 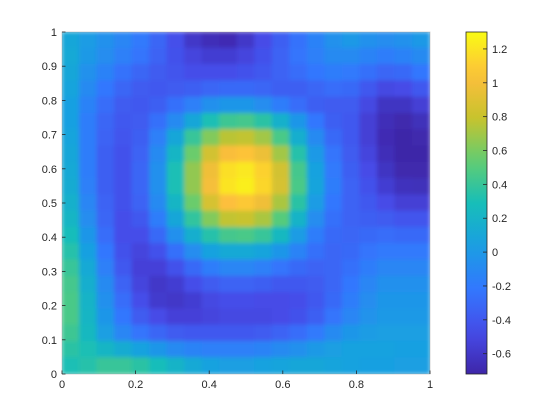 I want to click on colorbar: -0.6 -0.4 -0.2 0 0.2 0.4 0.6 0.8 1 1.2, so click(x=488, y=203).